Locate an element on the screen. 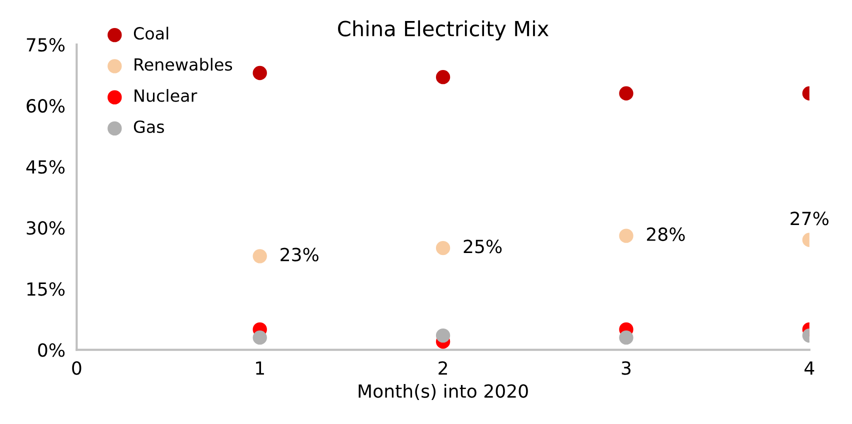  data-label: 27% is located at coordinates (809, 219).